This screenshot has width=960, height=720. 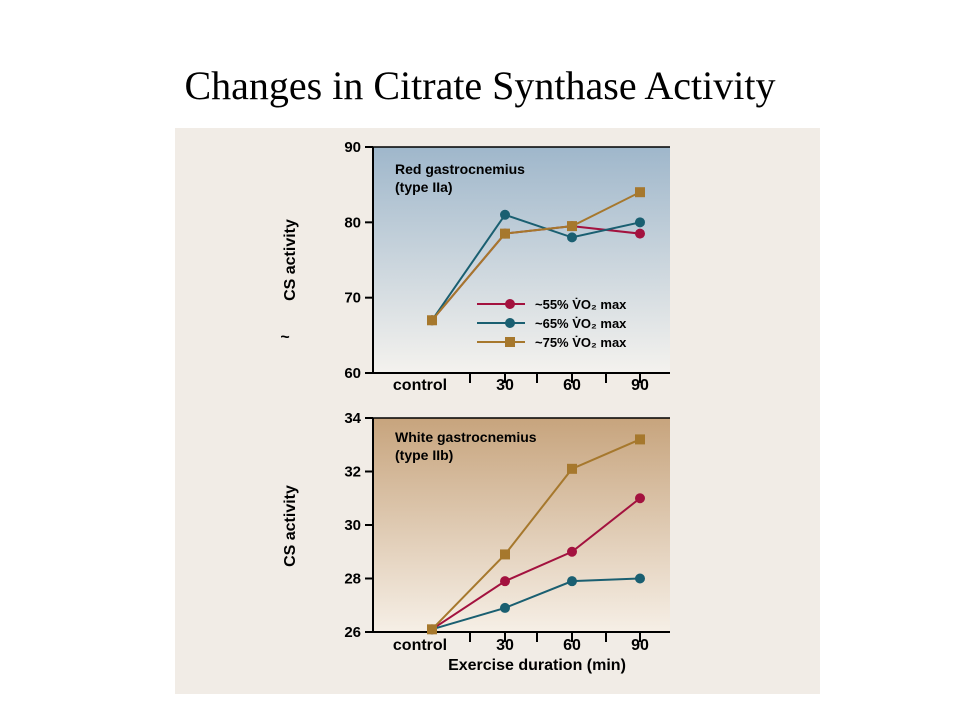 What do you see at coordinates (352, 373) in the screenshot?
I see `top-y-tick-label: 60` at bounding box center [352, 373].